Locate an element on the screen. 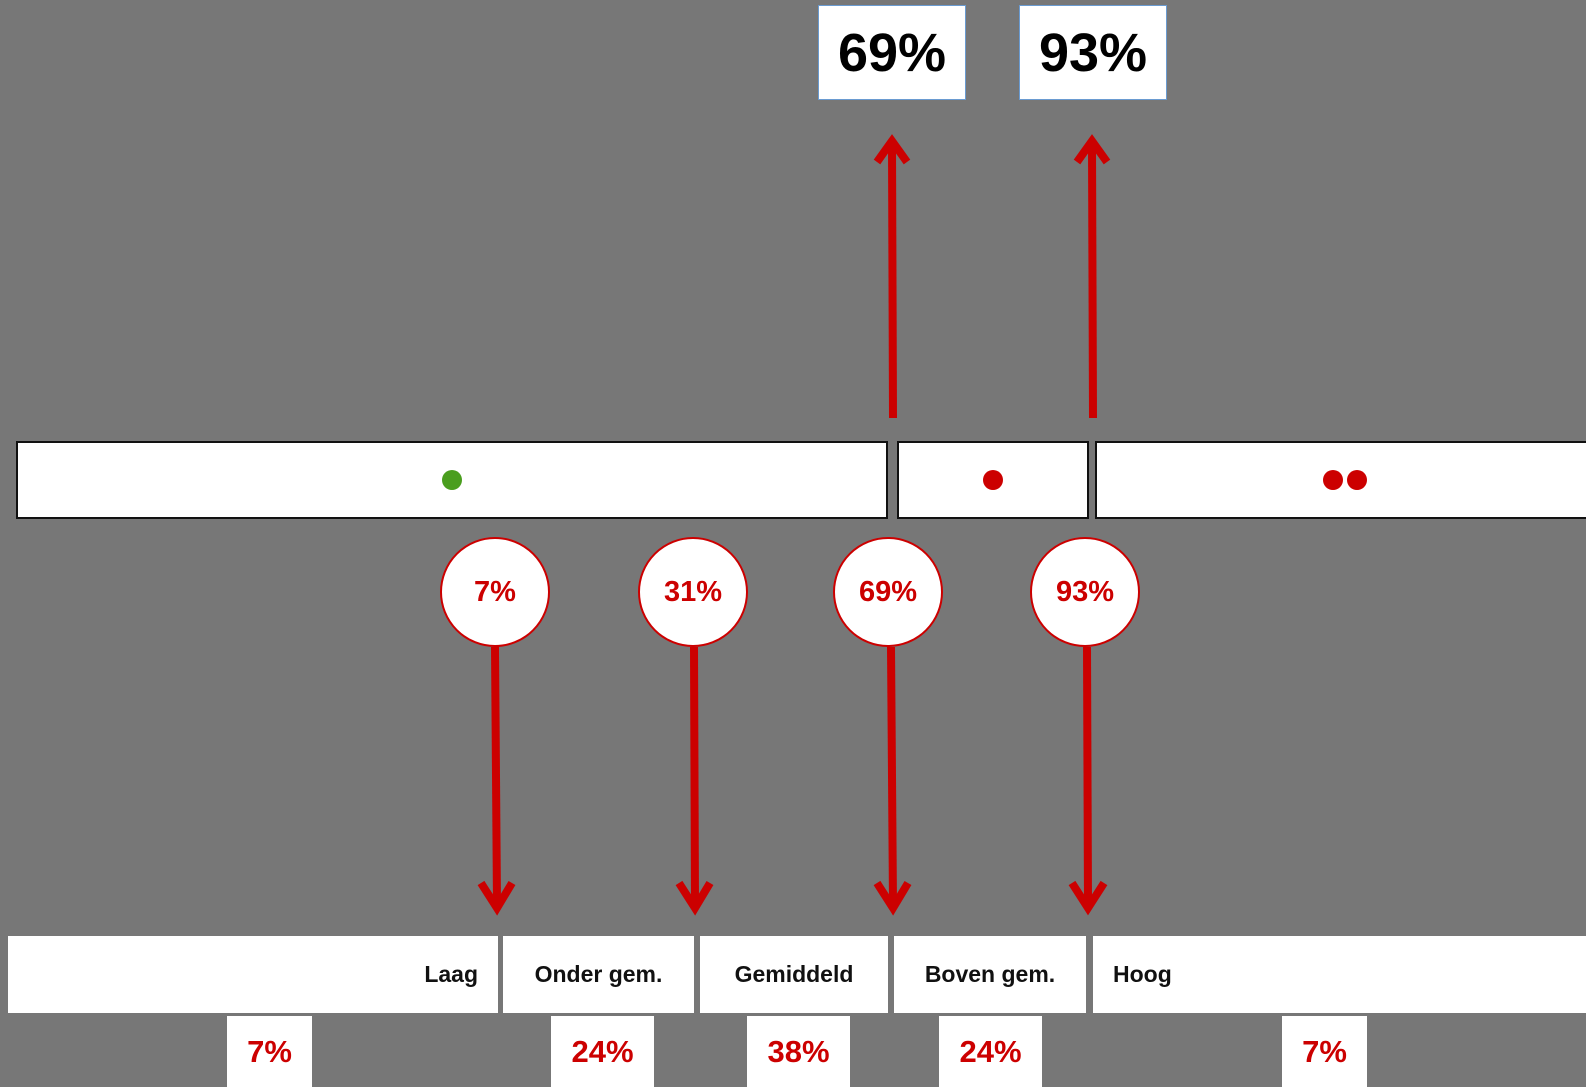 The image size is (1586, 1087). band-green is located at coordinates (452, 480).